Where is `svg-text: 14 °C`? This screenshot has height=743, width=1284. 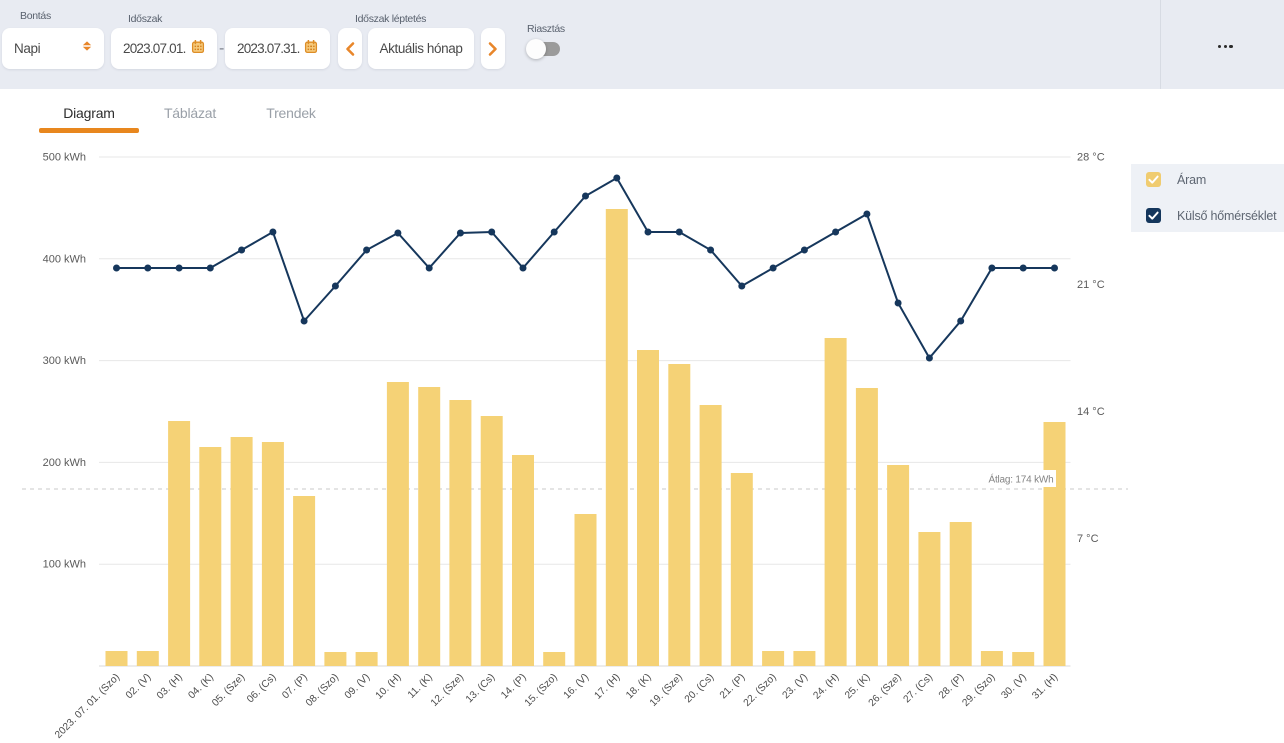
svg-text: 14 °C is located at coordinates (1091, 412).